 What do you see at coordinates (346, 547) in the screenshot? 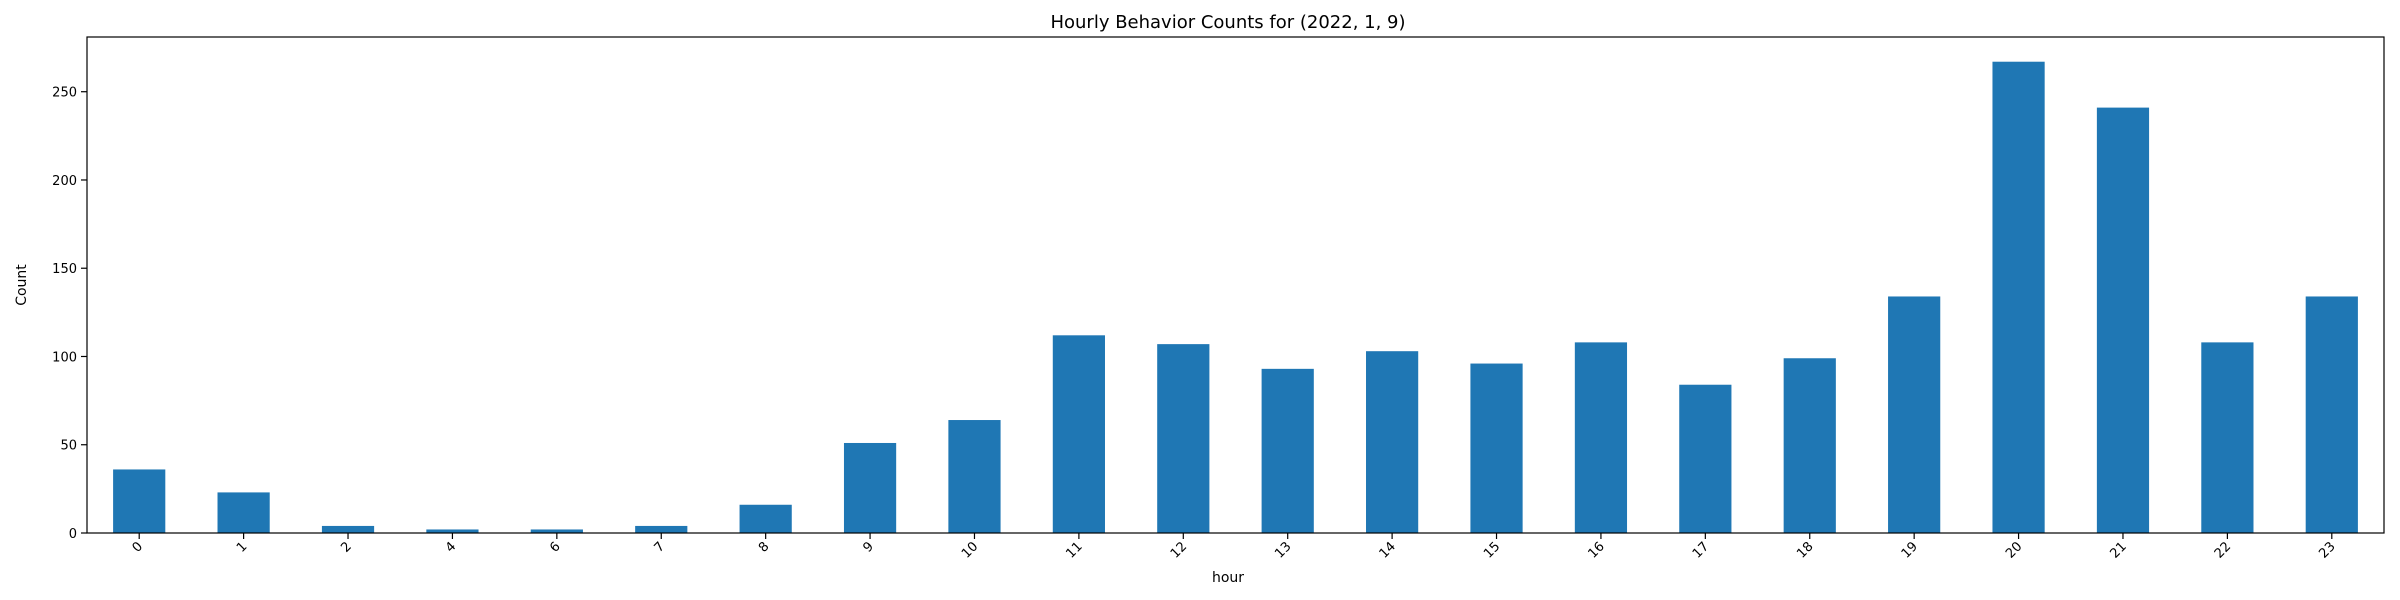
I see `x-tick-label: 2` at bounding box center [346, 547].